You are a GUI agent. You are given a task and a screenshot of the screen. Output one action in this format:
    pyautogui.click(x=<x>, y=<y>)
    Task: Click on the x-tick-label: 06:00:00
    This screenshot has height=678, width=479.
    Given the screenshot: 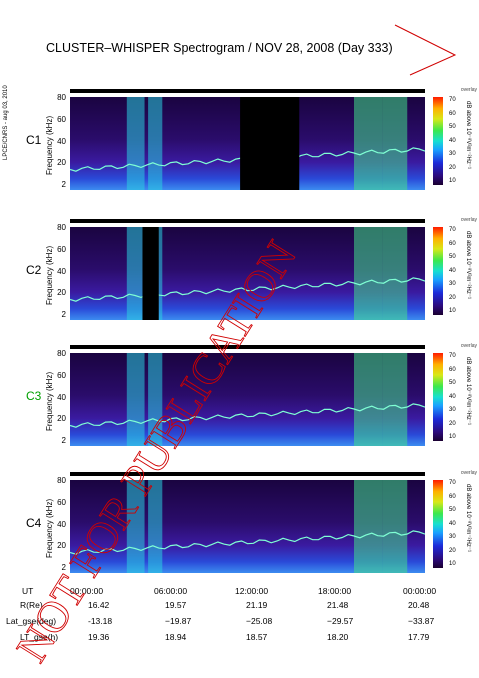 What is the action you would take?
    pyautogui.click(x=171, y=591)
    